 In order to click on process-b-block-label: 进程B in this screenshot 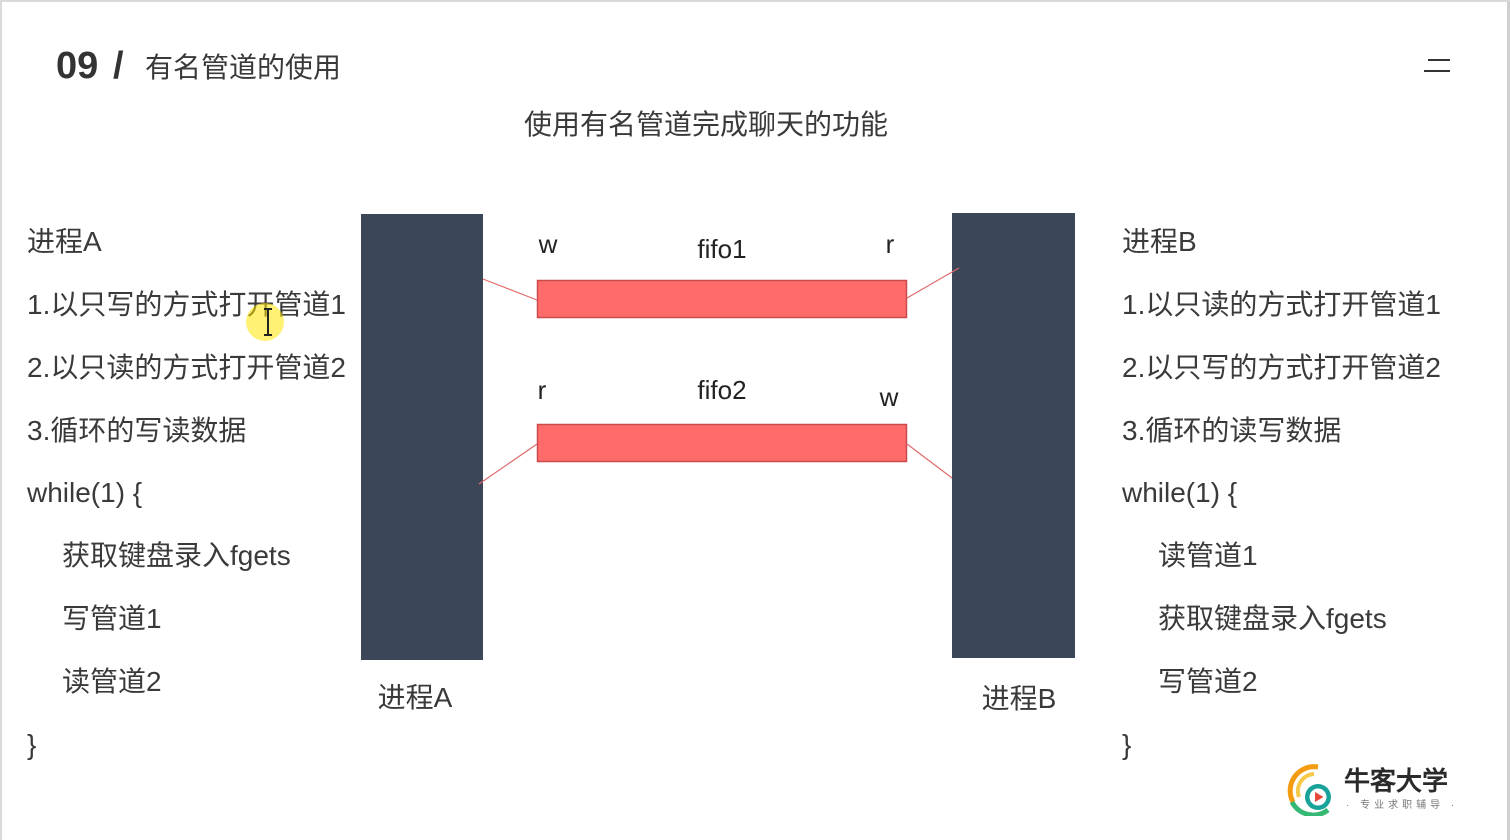, I will do `click(1019, 698)`.